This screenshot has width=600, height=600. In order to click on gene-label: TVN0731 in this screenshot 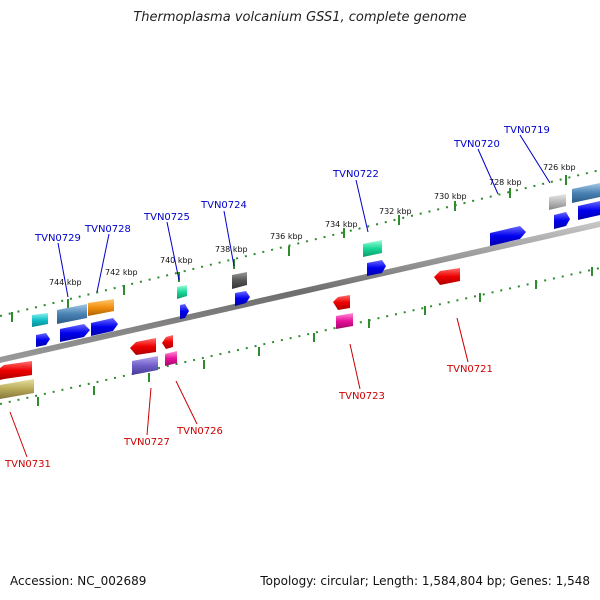, I will do `click(27, 464)`.